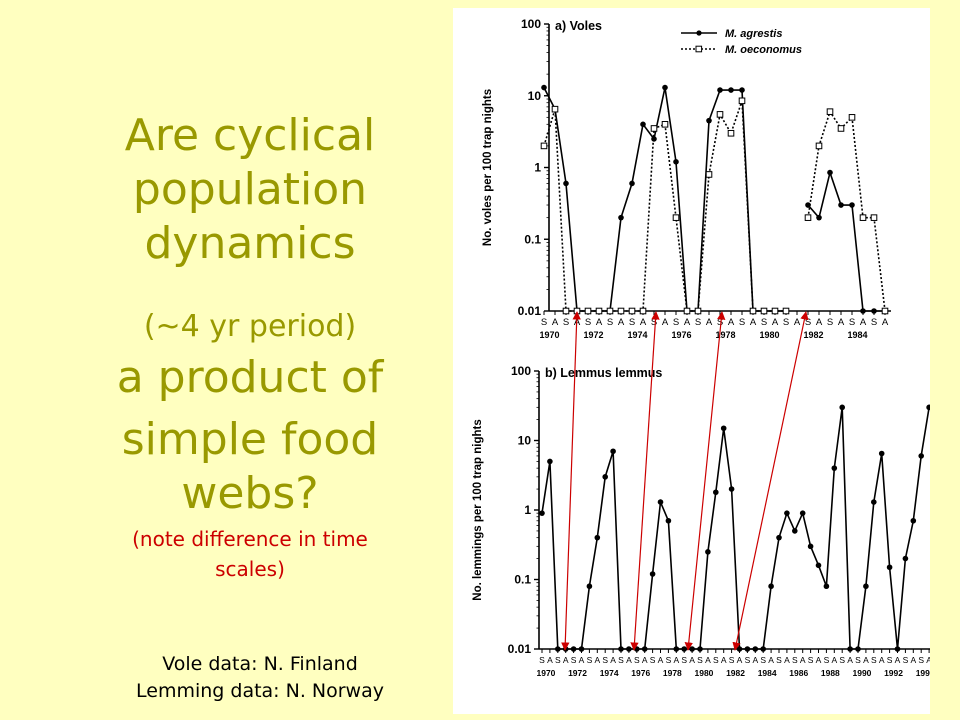 The height and width of the screenshot is (720, 960). What do you see at coordinates (769, 335) in the screenshot?
I see `year-tick-label: 1980` at bounding box center [769, 335].